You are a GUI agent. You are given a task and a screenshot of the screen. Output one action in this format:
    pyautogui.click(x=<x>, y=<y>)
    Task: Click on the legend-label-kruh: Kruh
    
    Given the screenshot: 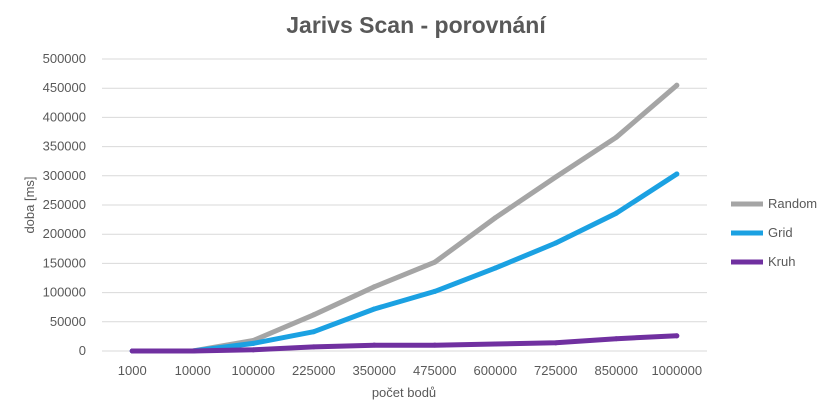 What is the action you would take?
    pyautogui.click(x=781, y=261)
    